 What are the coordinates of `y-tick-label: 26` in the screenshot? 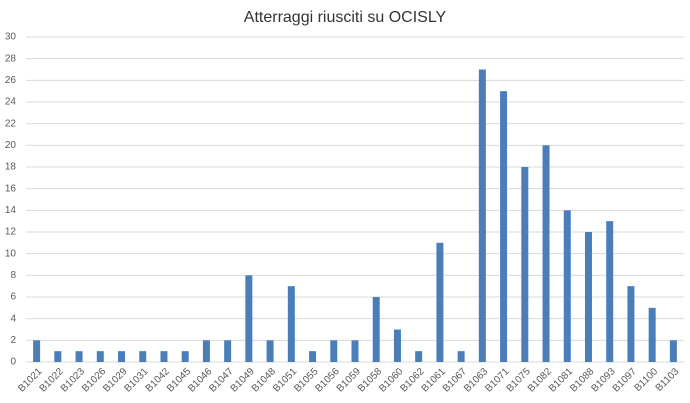 It's located at (11, 80).